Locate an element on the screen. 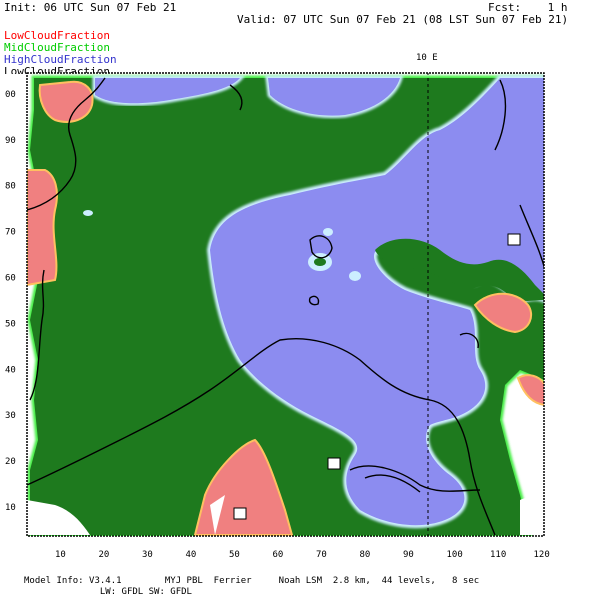  meridian-label: 10 E is located at coordinates (427, 58).